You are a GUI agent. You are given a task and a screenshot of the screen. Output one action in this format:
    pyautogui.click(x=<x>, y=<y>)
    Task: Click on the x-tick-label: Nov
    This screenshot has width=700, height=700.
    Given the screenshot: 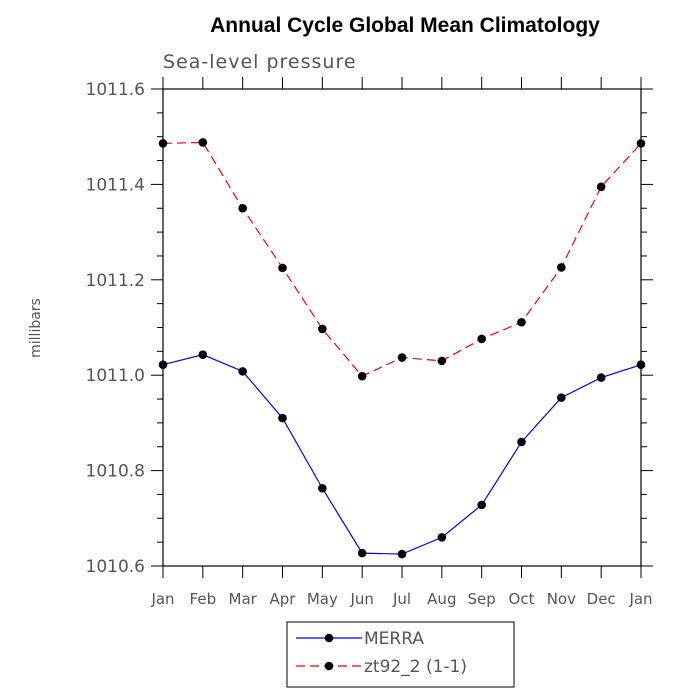 What is the action you would take?
    pyautogui.click(x=561, y=599)
    